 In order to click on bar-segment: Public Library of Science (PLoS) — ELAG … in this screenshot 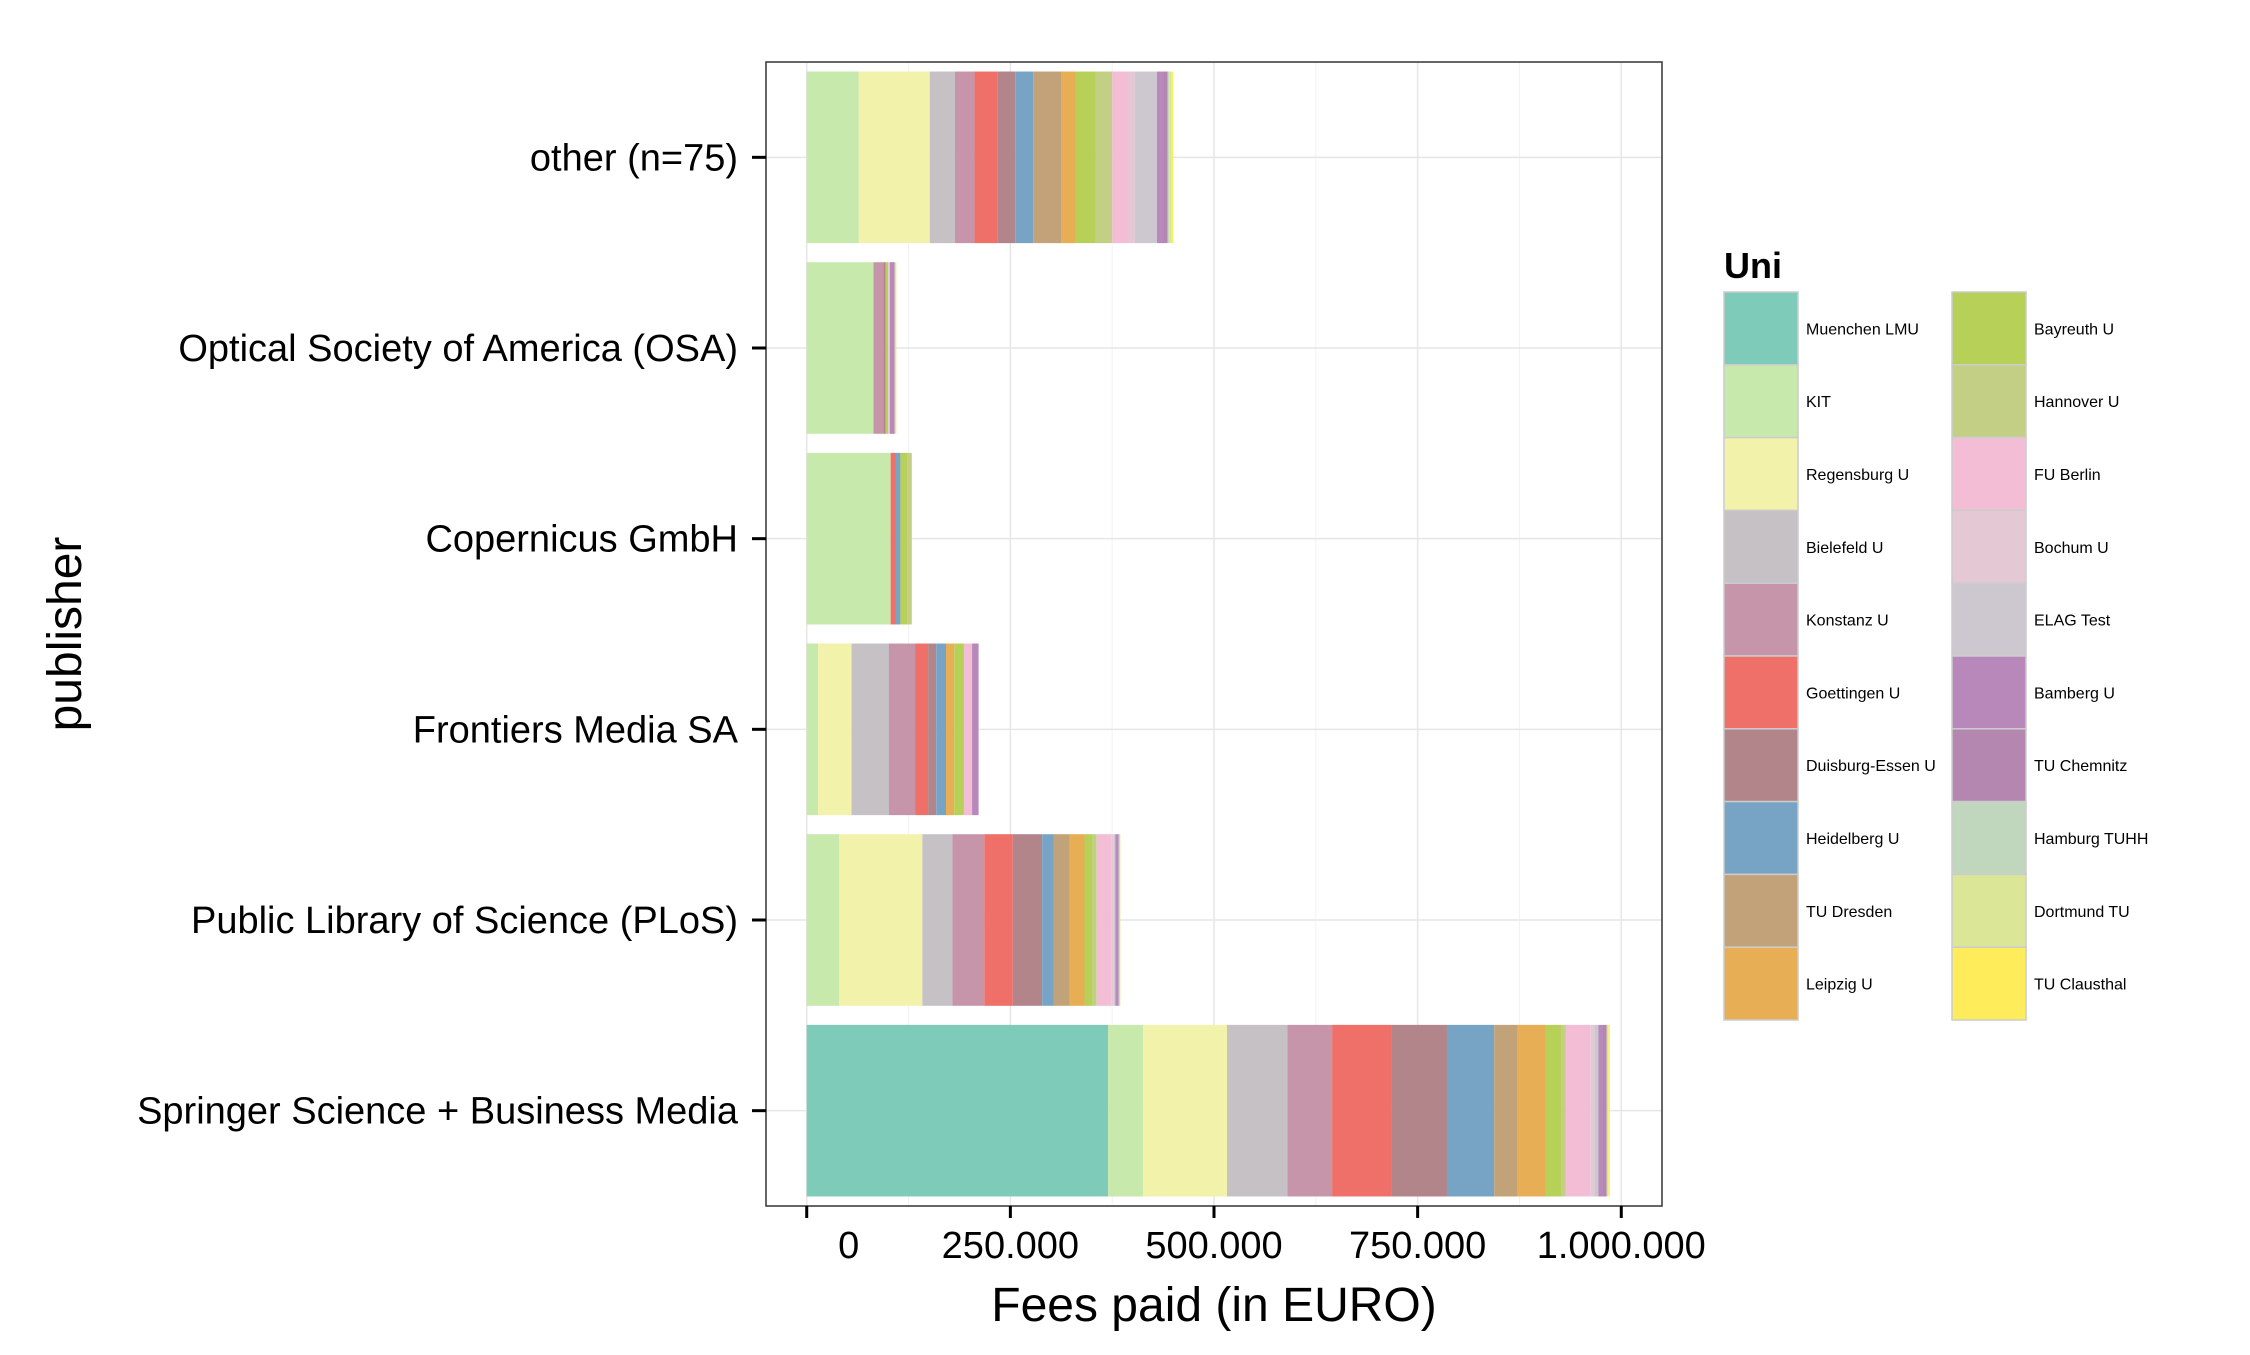, I will do `click(1114, 920)`.